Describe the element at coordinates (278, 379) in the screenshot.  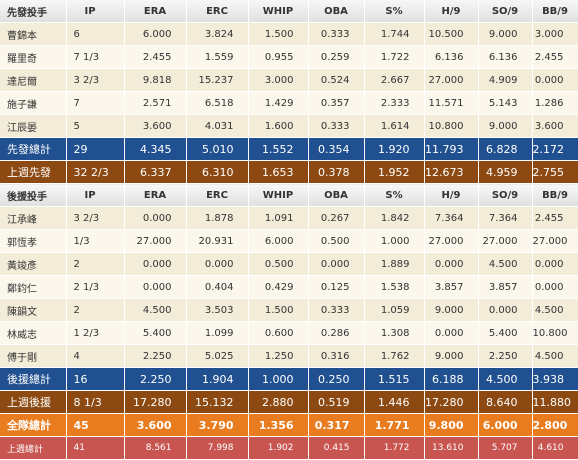
I see `summary-cell: 1.000` at that location.